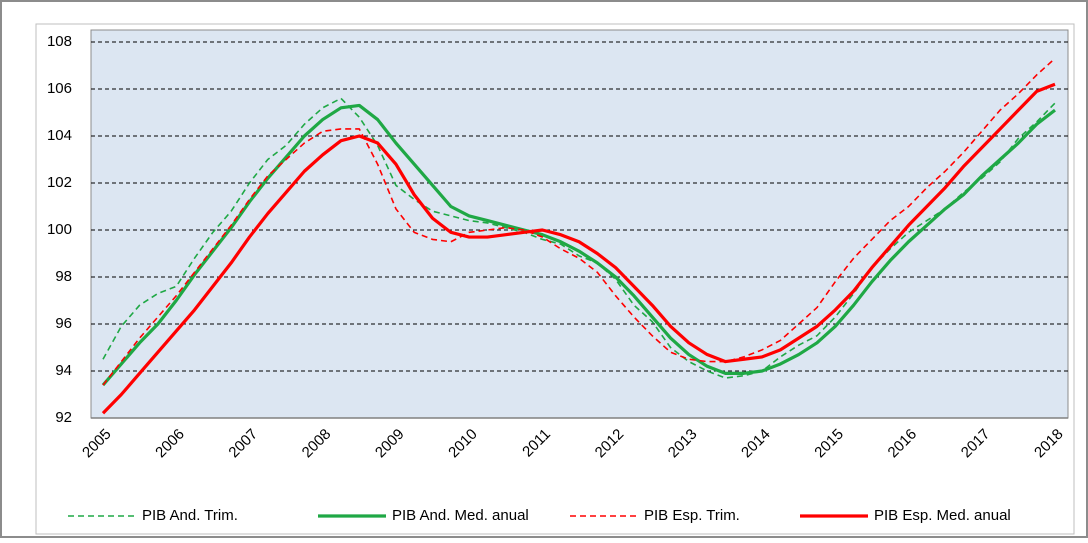  What do you see at coordinates (59, 229) in the screenshot?
I see `y-tick-label: 100` at bounding box center [59, 229].